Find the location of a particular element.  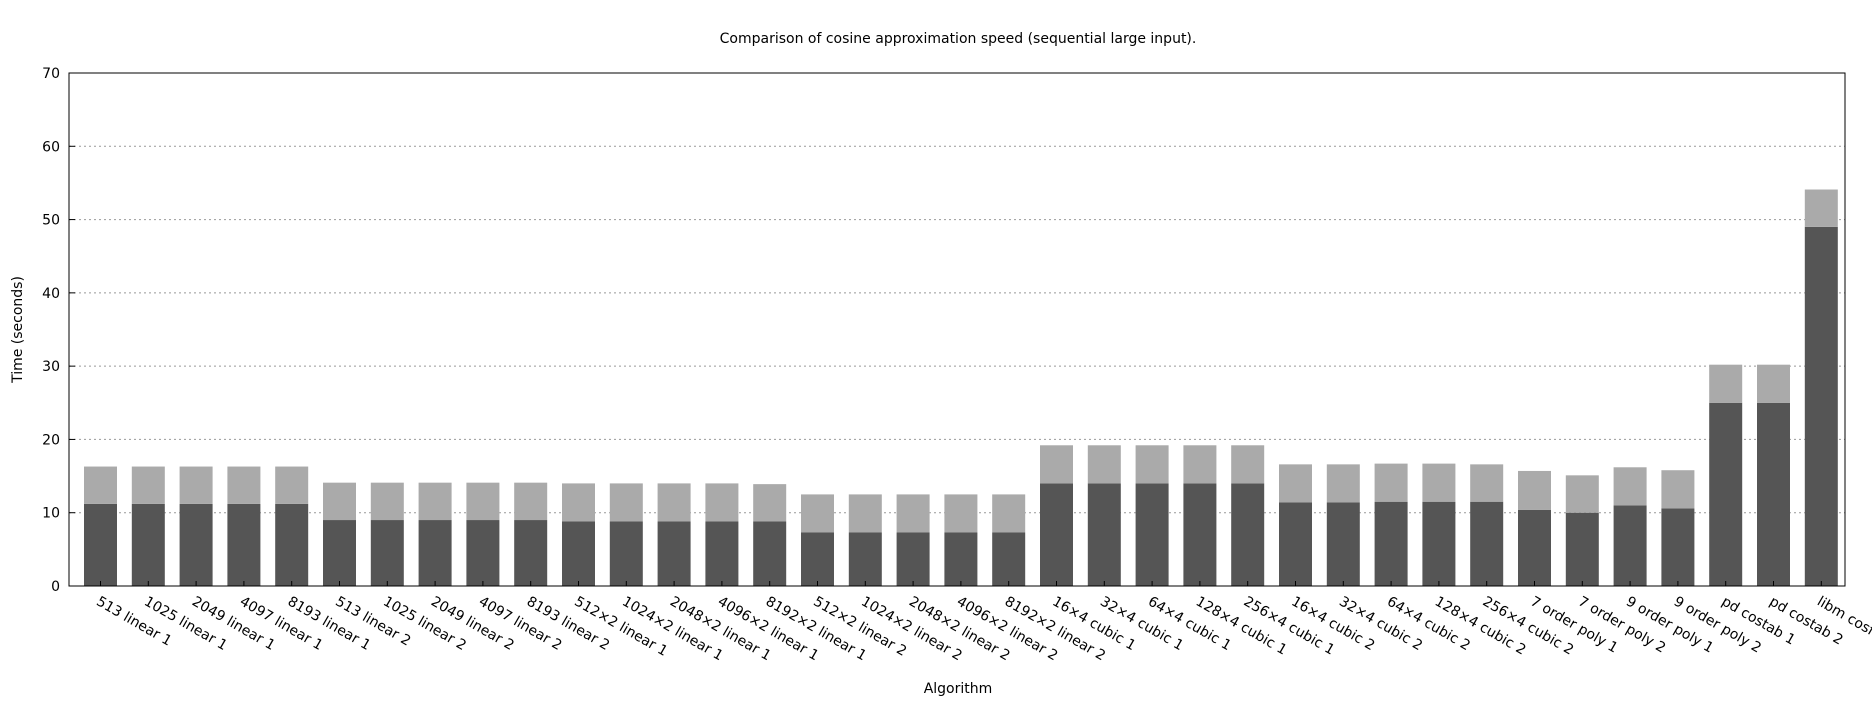

y-tick-label: 30 is located at coordinates (51, 367).